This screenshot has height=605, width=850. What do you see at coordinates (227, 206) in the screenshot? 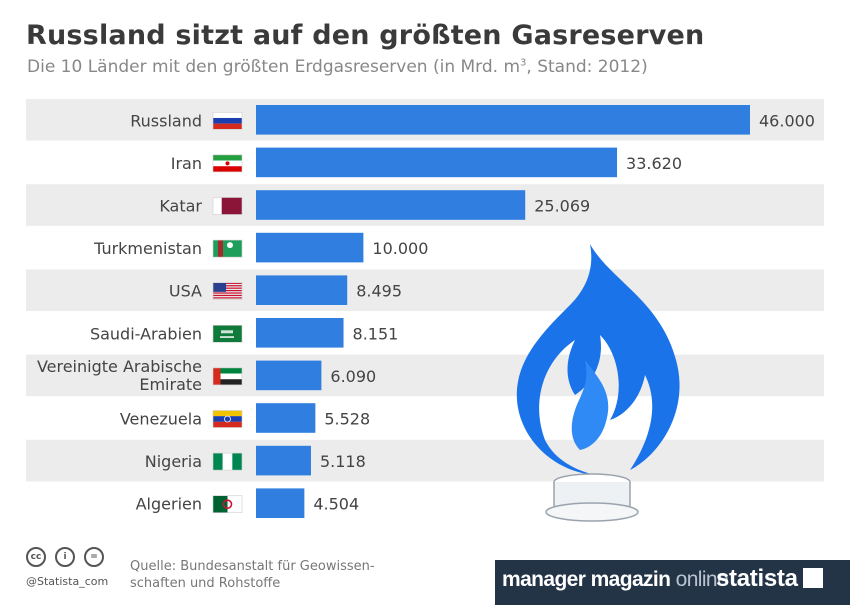
I see `qatar-flag-icon` at bounding box center [227, 206].